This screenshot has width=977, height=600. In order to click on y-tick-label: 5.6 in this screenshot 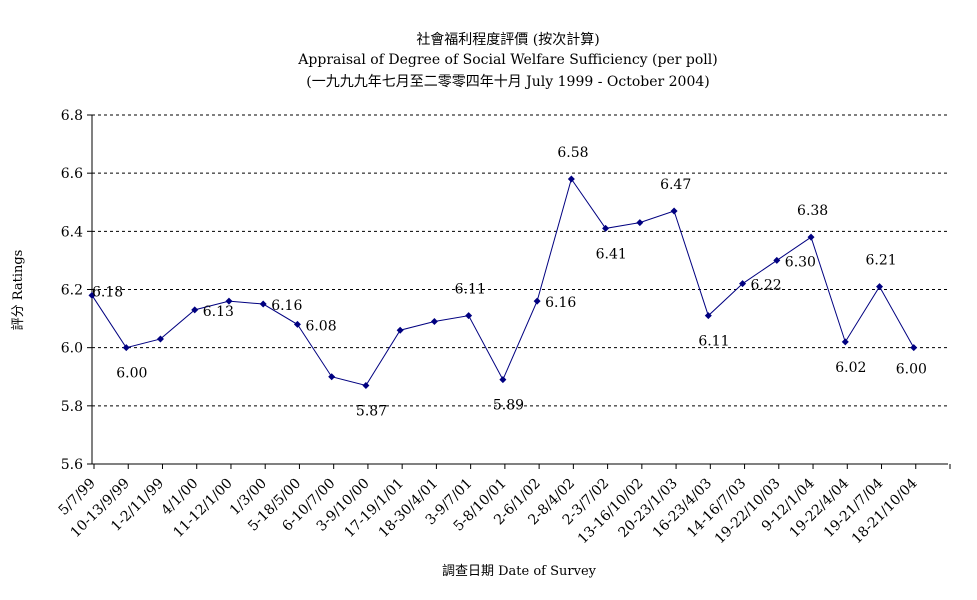, I will do `click(72, 465)`.